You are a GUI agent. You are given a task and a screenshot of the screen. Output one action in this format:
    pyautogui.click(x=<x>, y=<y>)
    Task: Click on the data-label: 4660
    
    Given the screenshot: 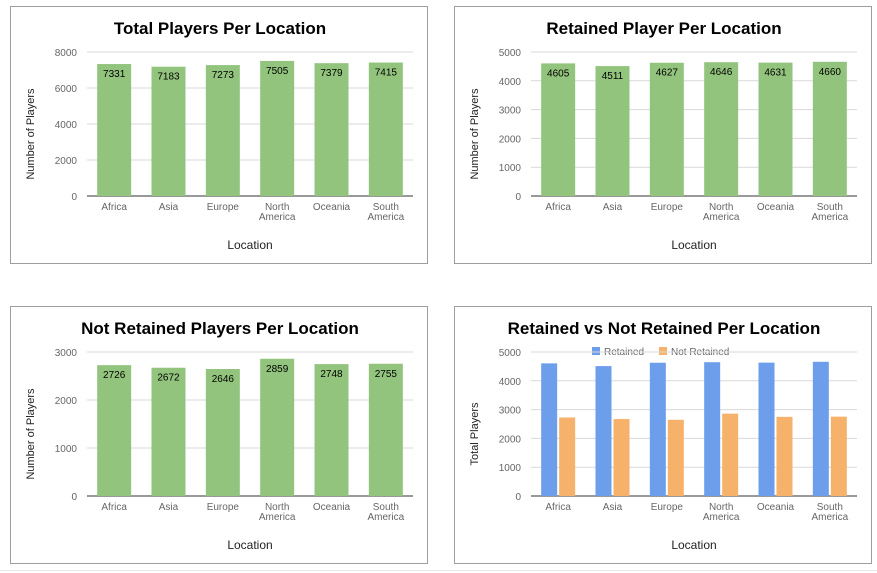 What is the action you would take?
    pyautogui.click(x=830, y=72)
    